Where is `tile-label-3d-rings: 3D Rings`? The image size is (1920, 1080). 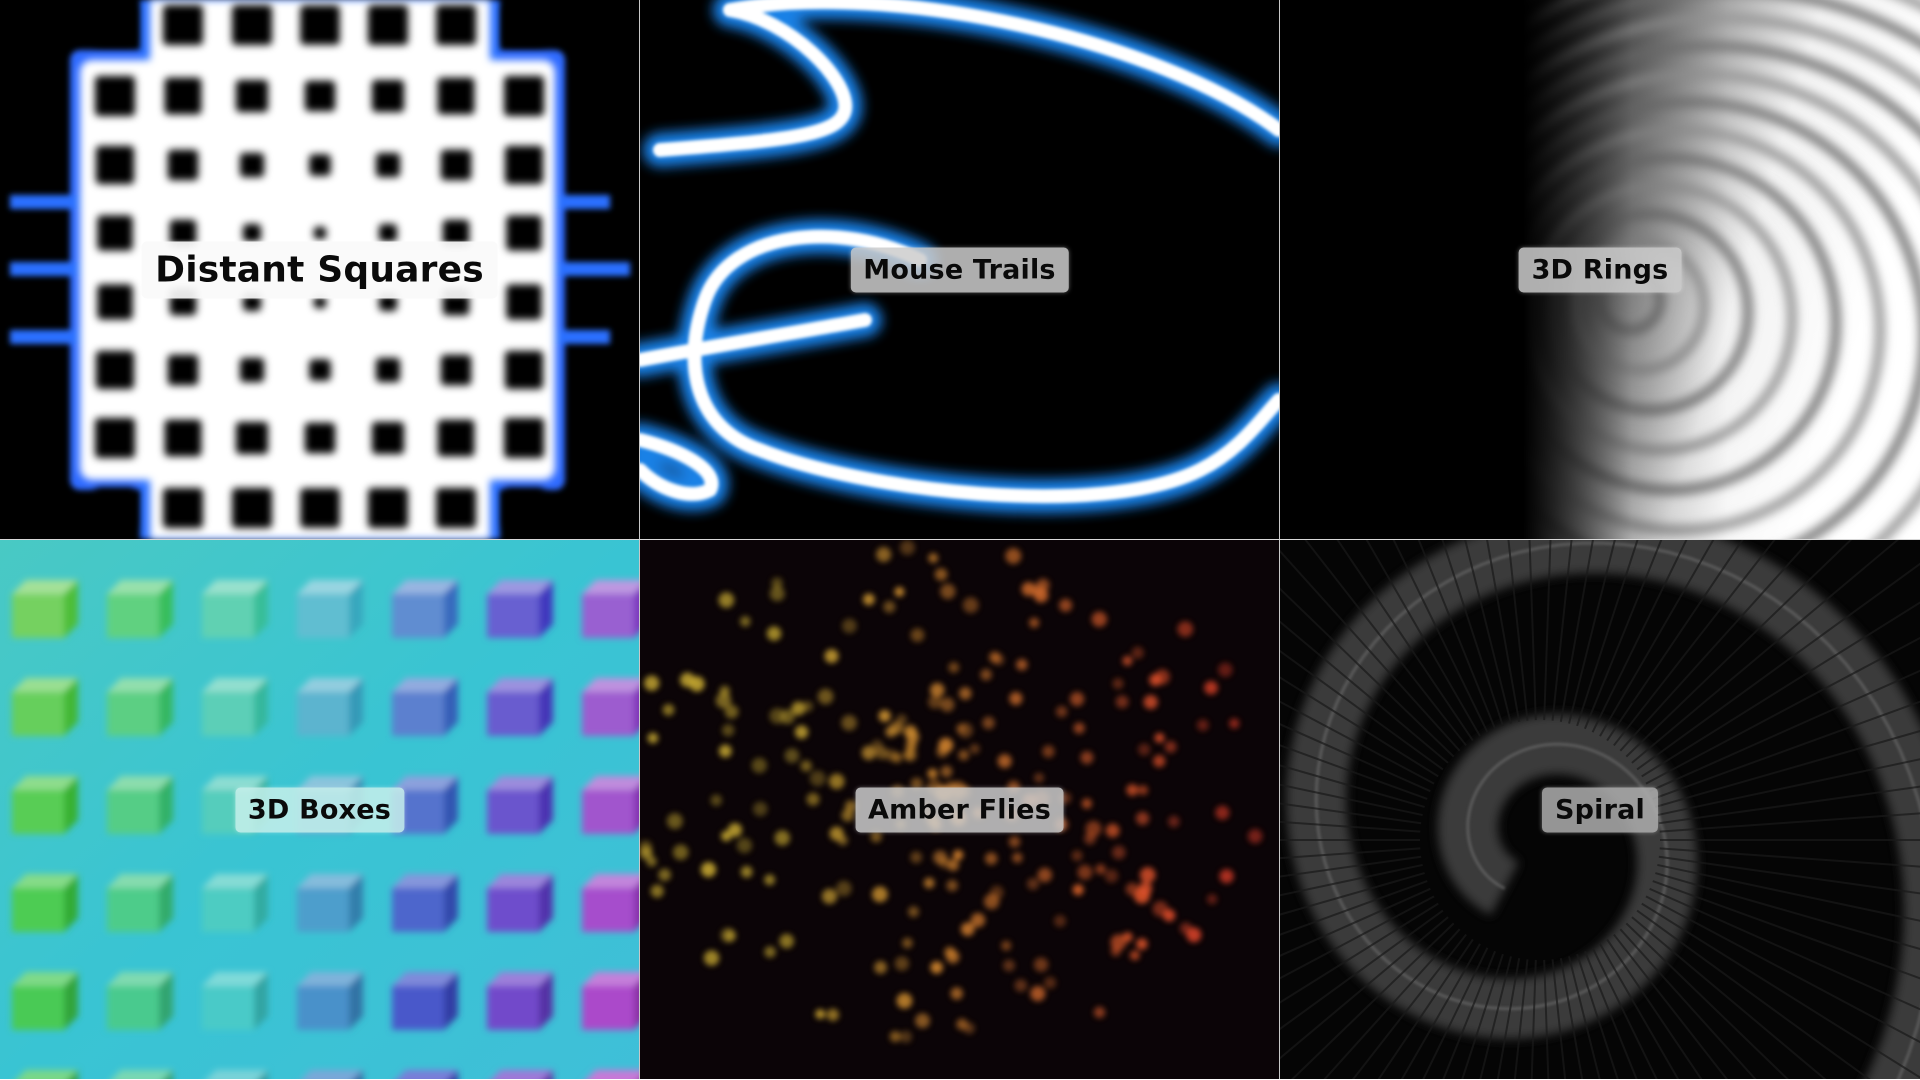
tile-label-3d-rings: 3D Rings is located at coordinates (1600, 269).